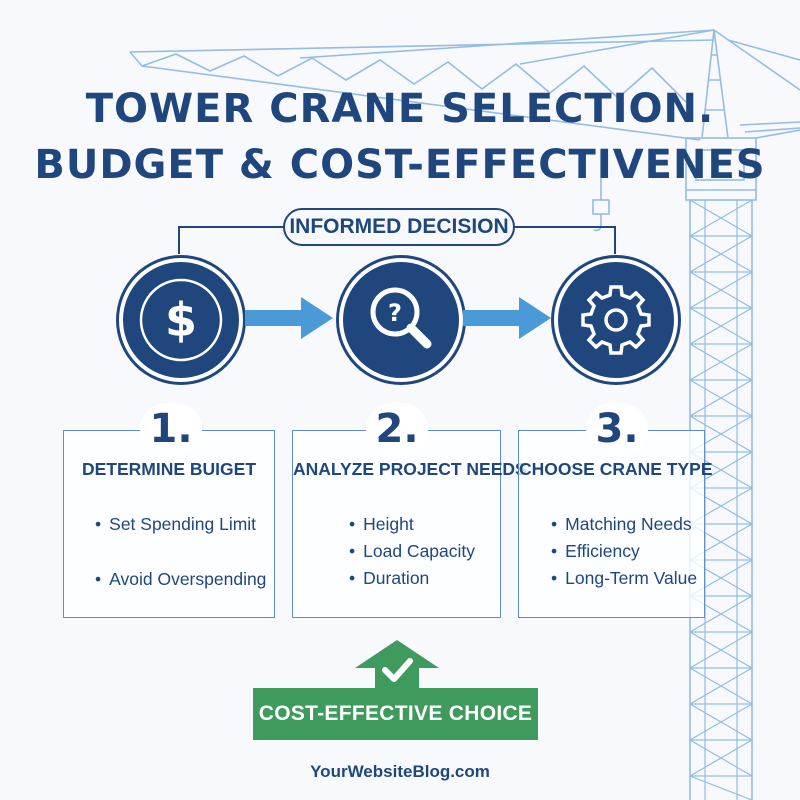 Image resolution: width=800 pixels, height=800 pixels. I want to click on step-1-circle: $, so click(181, 320).